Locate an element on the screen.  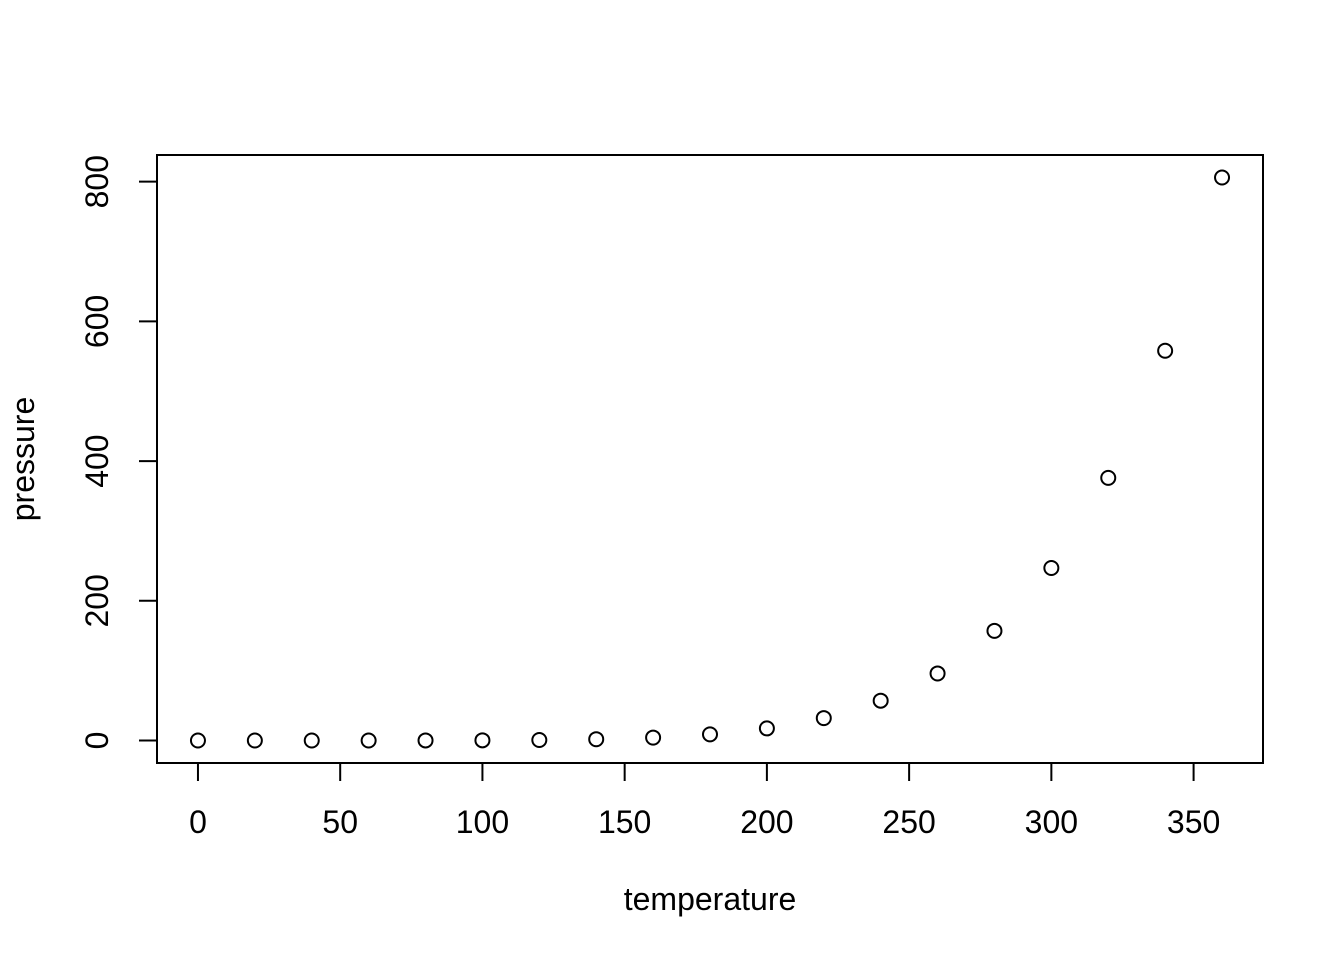
y-tick-label: 600 is located at coordinates (97, 321).